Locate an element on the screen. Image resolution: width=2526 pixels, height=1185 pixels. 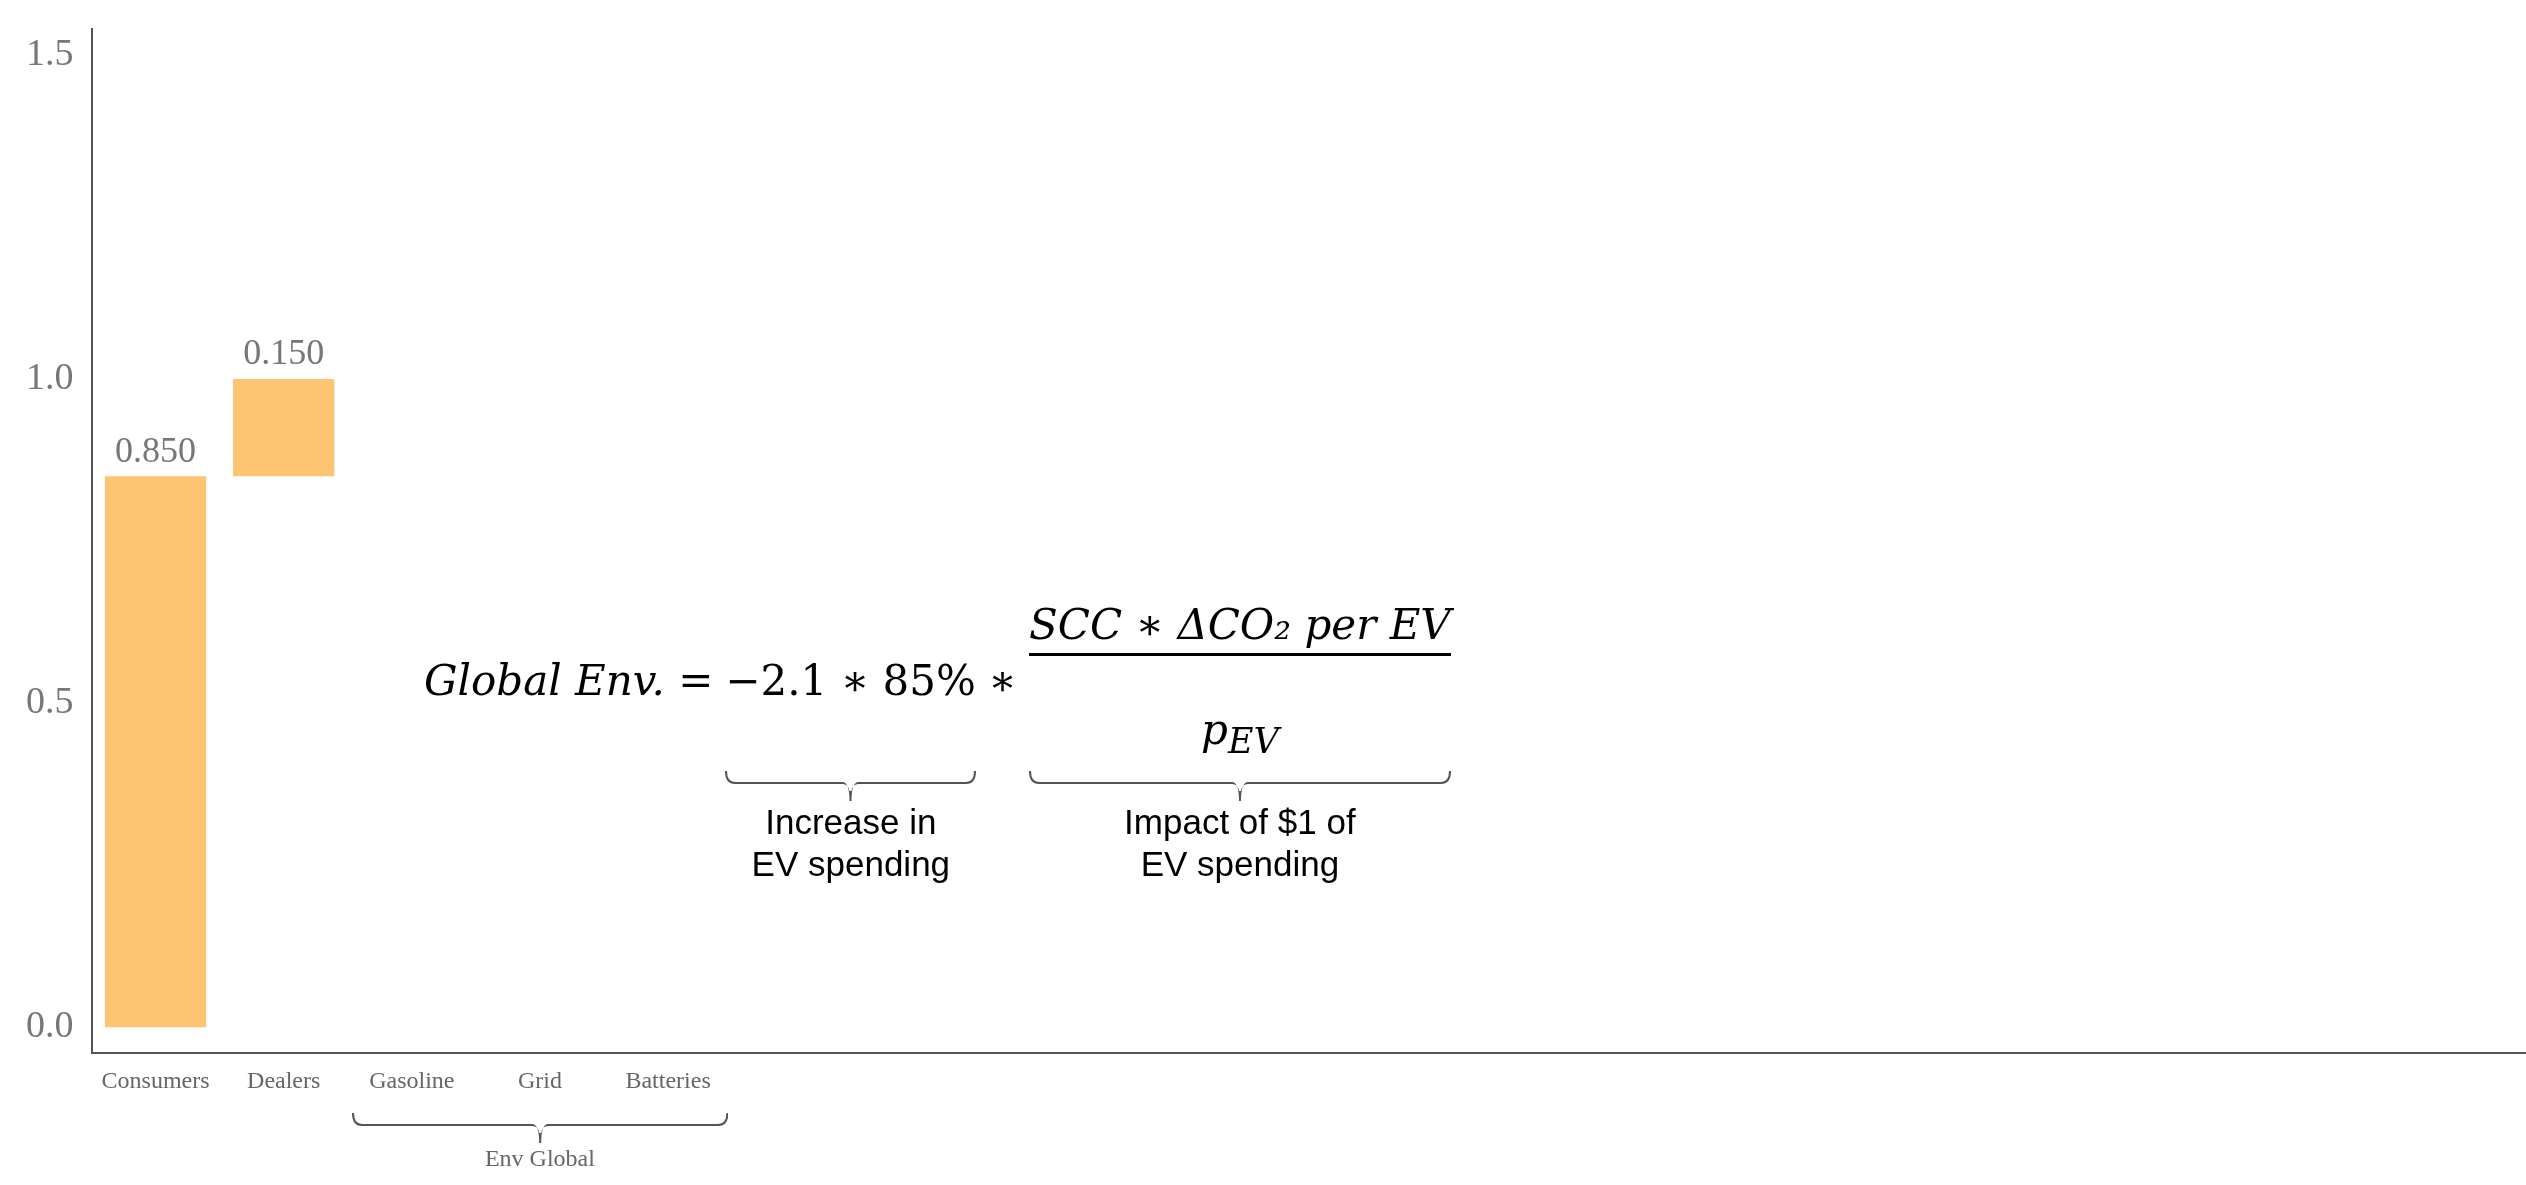
x-tick-label: Gasoline is located at coordinates (412, 1079).